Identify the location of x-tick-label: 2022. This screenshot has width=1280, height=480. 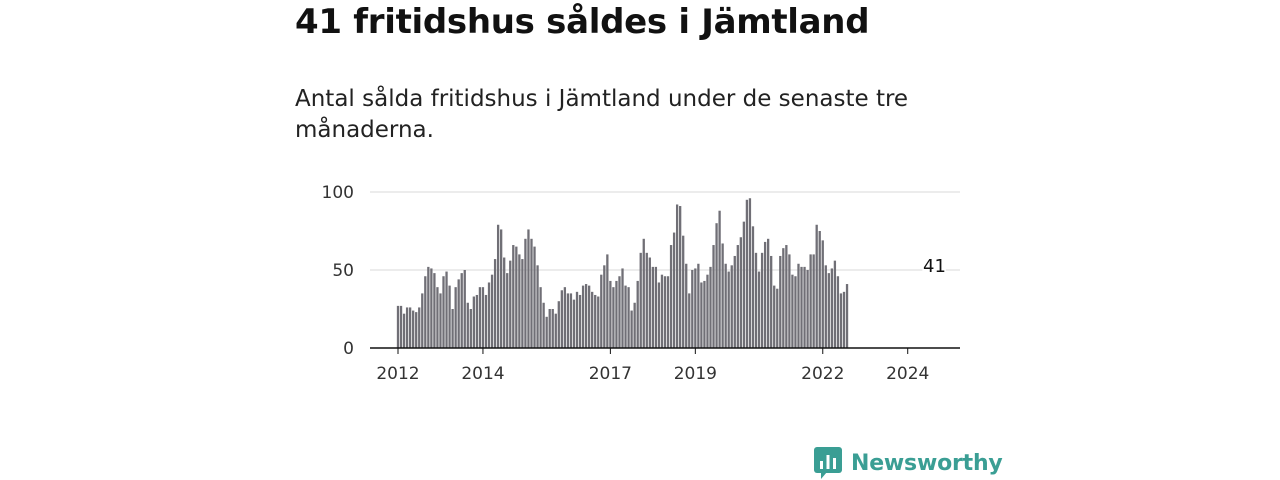
(822, 374).